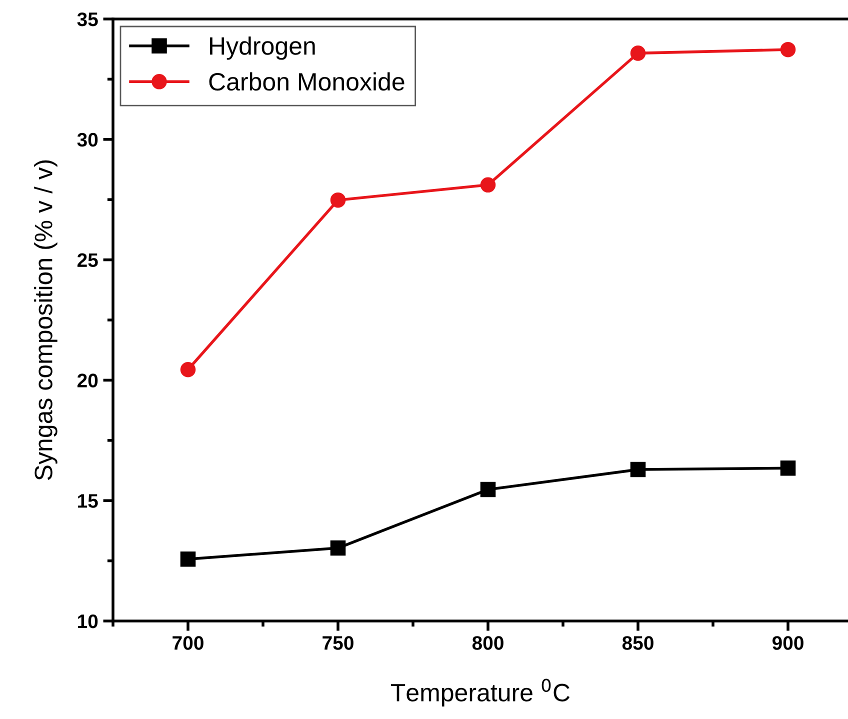 The width and height of the screenshot is (848, 719). What do you see at coordinates (188, 643) in the screenshot?
I see `x-tick-label: 700` at bounding box center [188, 643].